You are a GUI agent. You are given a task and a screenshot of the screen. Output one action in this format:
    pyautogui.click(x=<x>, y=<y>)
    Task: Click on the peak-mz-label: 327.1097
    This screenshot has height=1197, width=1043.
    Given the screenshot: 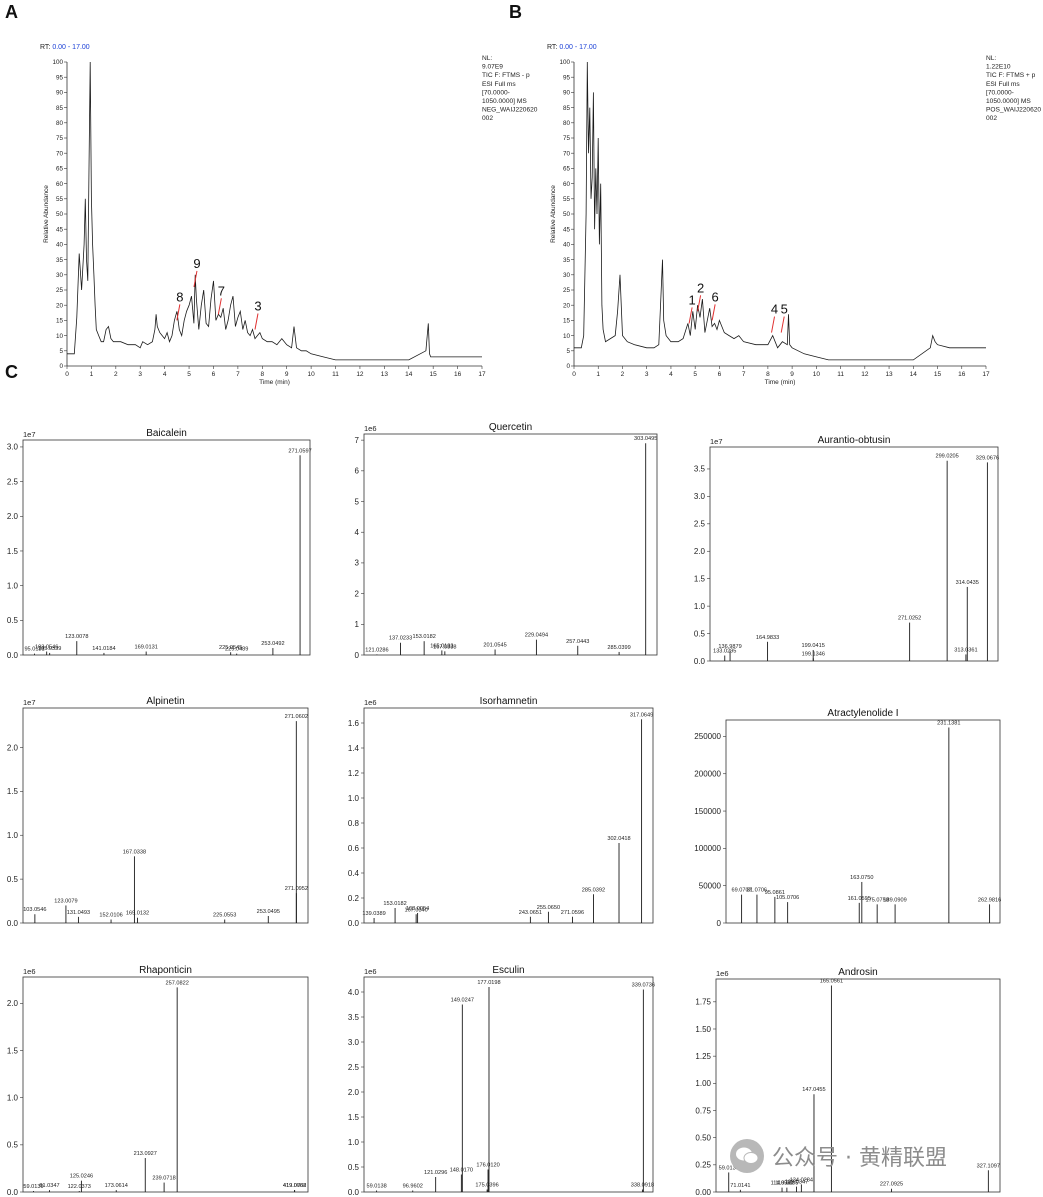 What is the action you would take?
    pyautogui.click(x=988, y=1166)
    